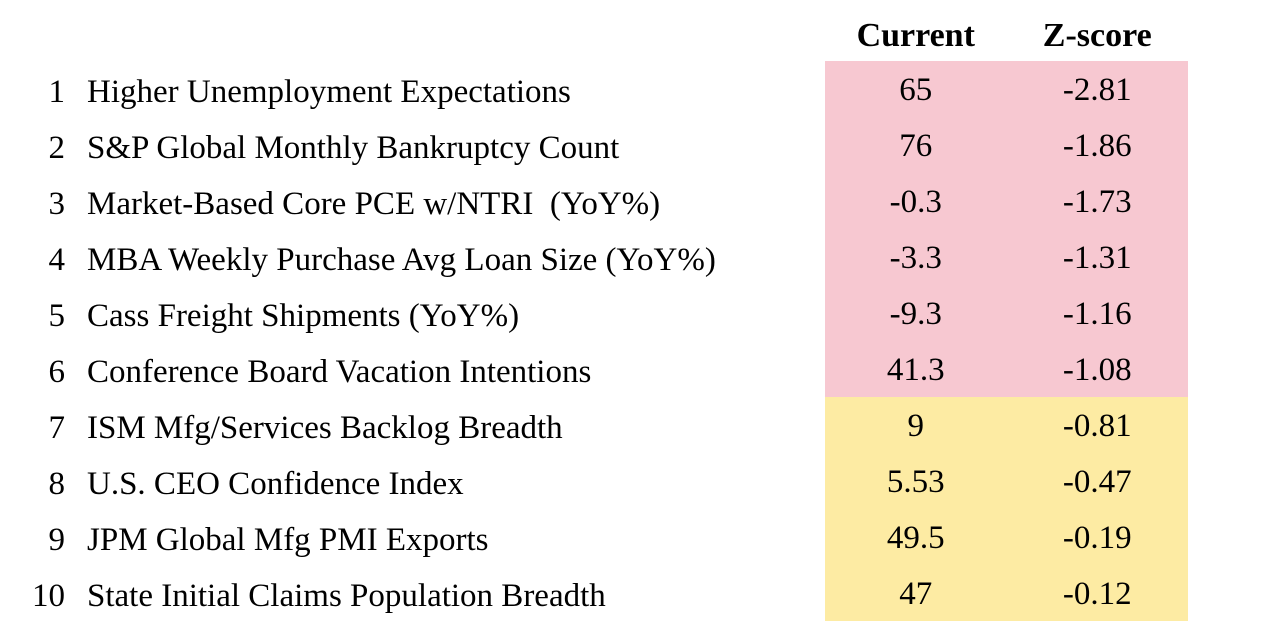  What do you see at coordinates (1006, 313) in the screenshot?
I see `row-values-band: -9.3 -1.16` at bounding box center [1006, 313].